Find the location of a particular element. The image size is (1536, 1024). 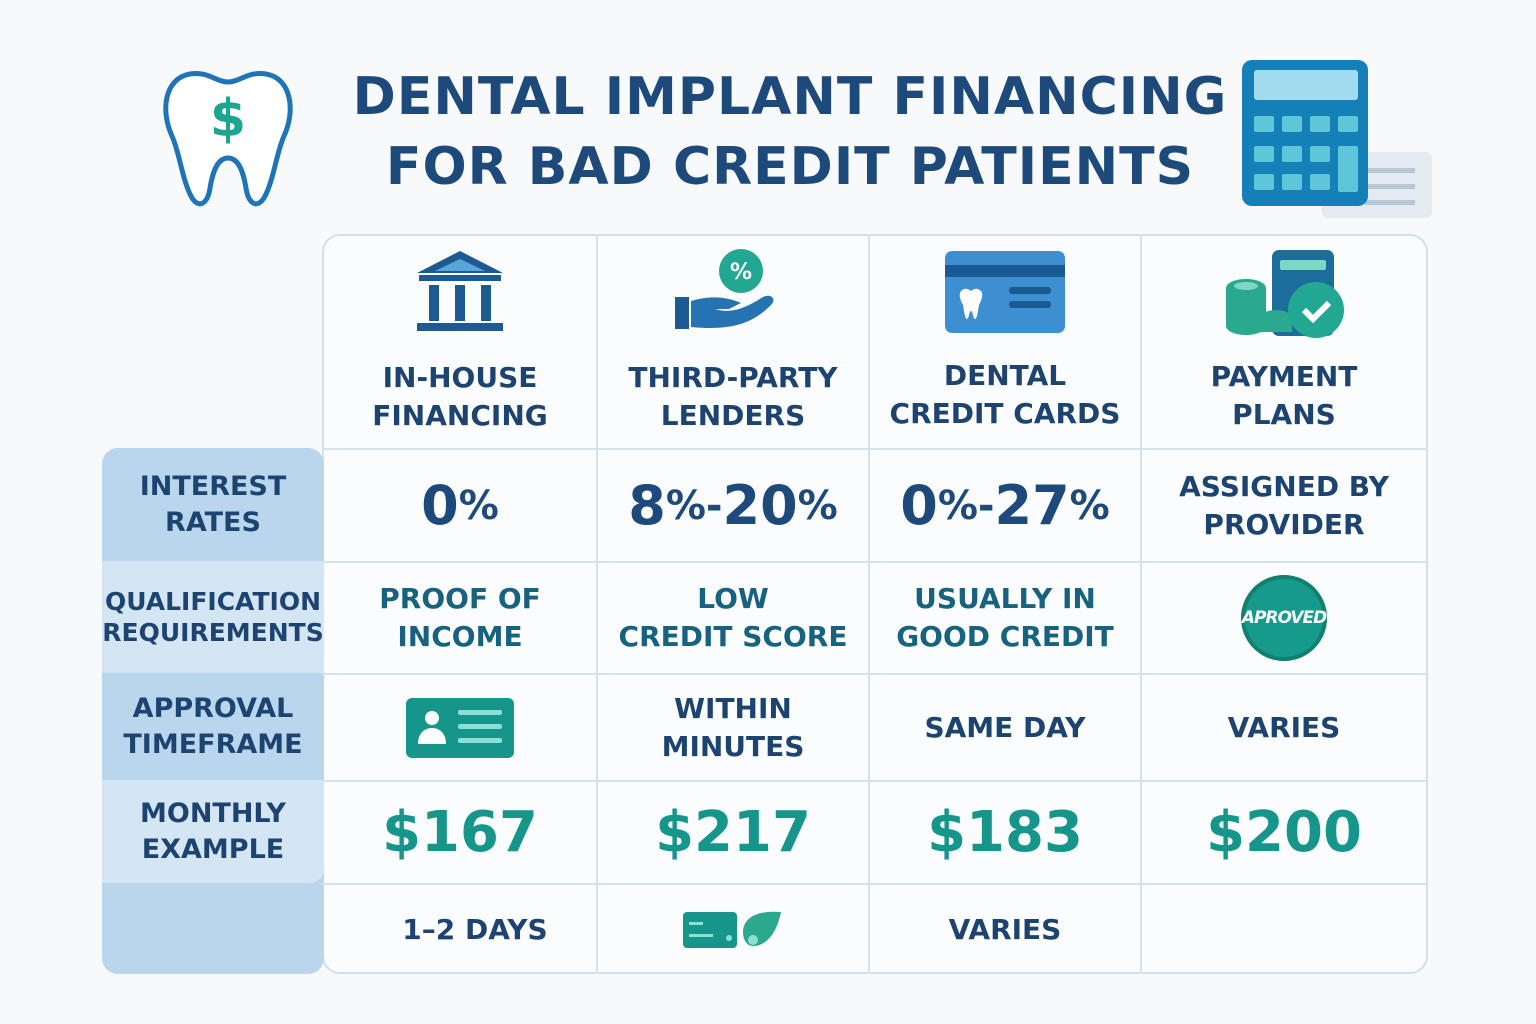

approved-badge: APROVED is located at coordinates (1284, 618).